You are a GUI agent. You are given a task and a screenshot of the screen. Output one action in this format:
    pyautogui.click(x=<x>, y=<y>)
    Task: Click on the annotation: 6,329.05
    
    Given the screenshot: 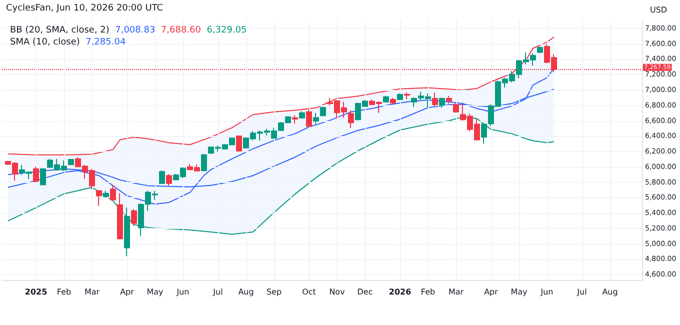 What is the action you would take?
    pyautogui.click(x=226, y=31)
    